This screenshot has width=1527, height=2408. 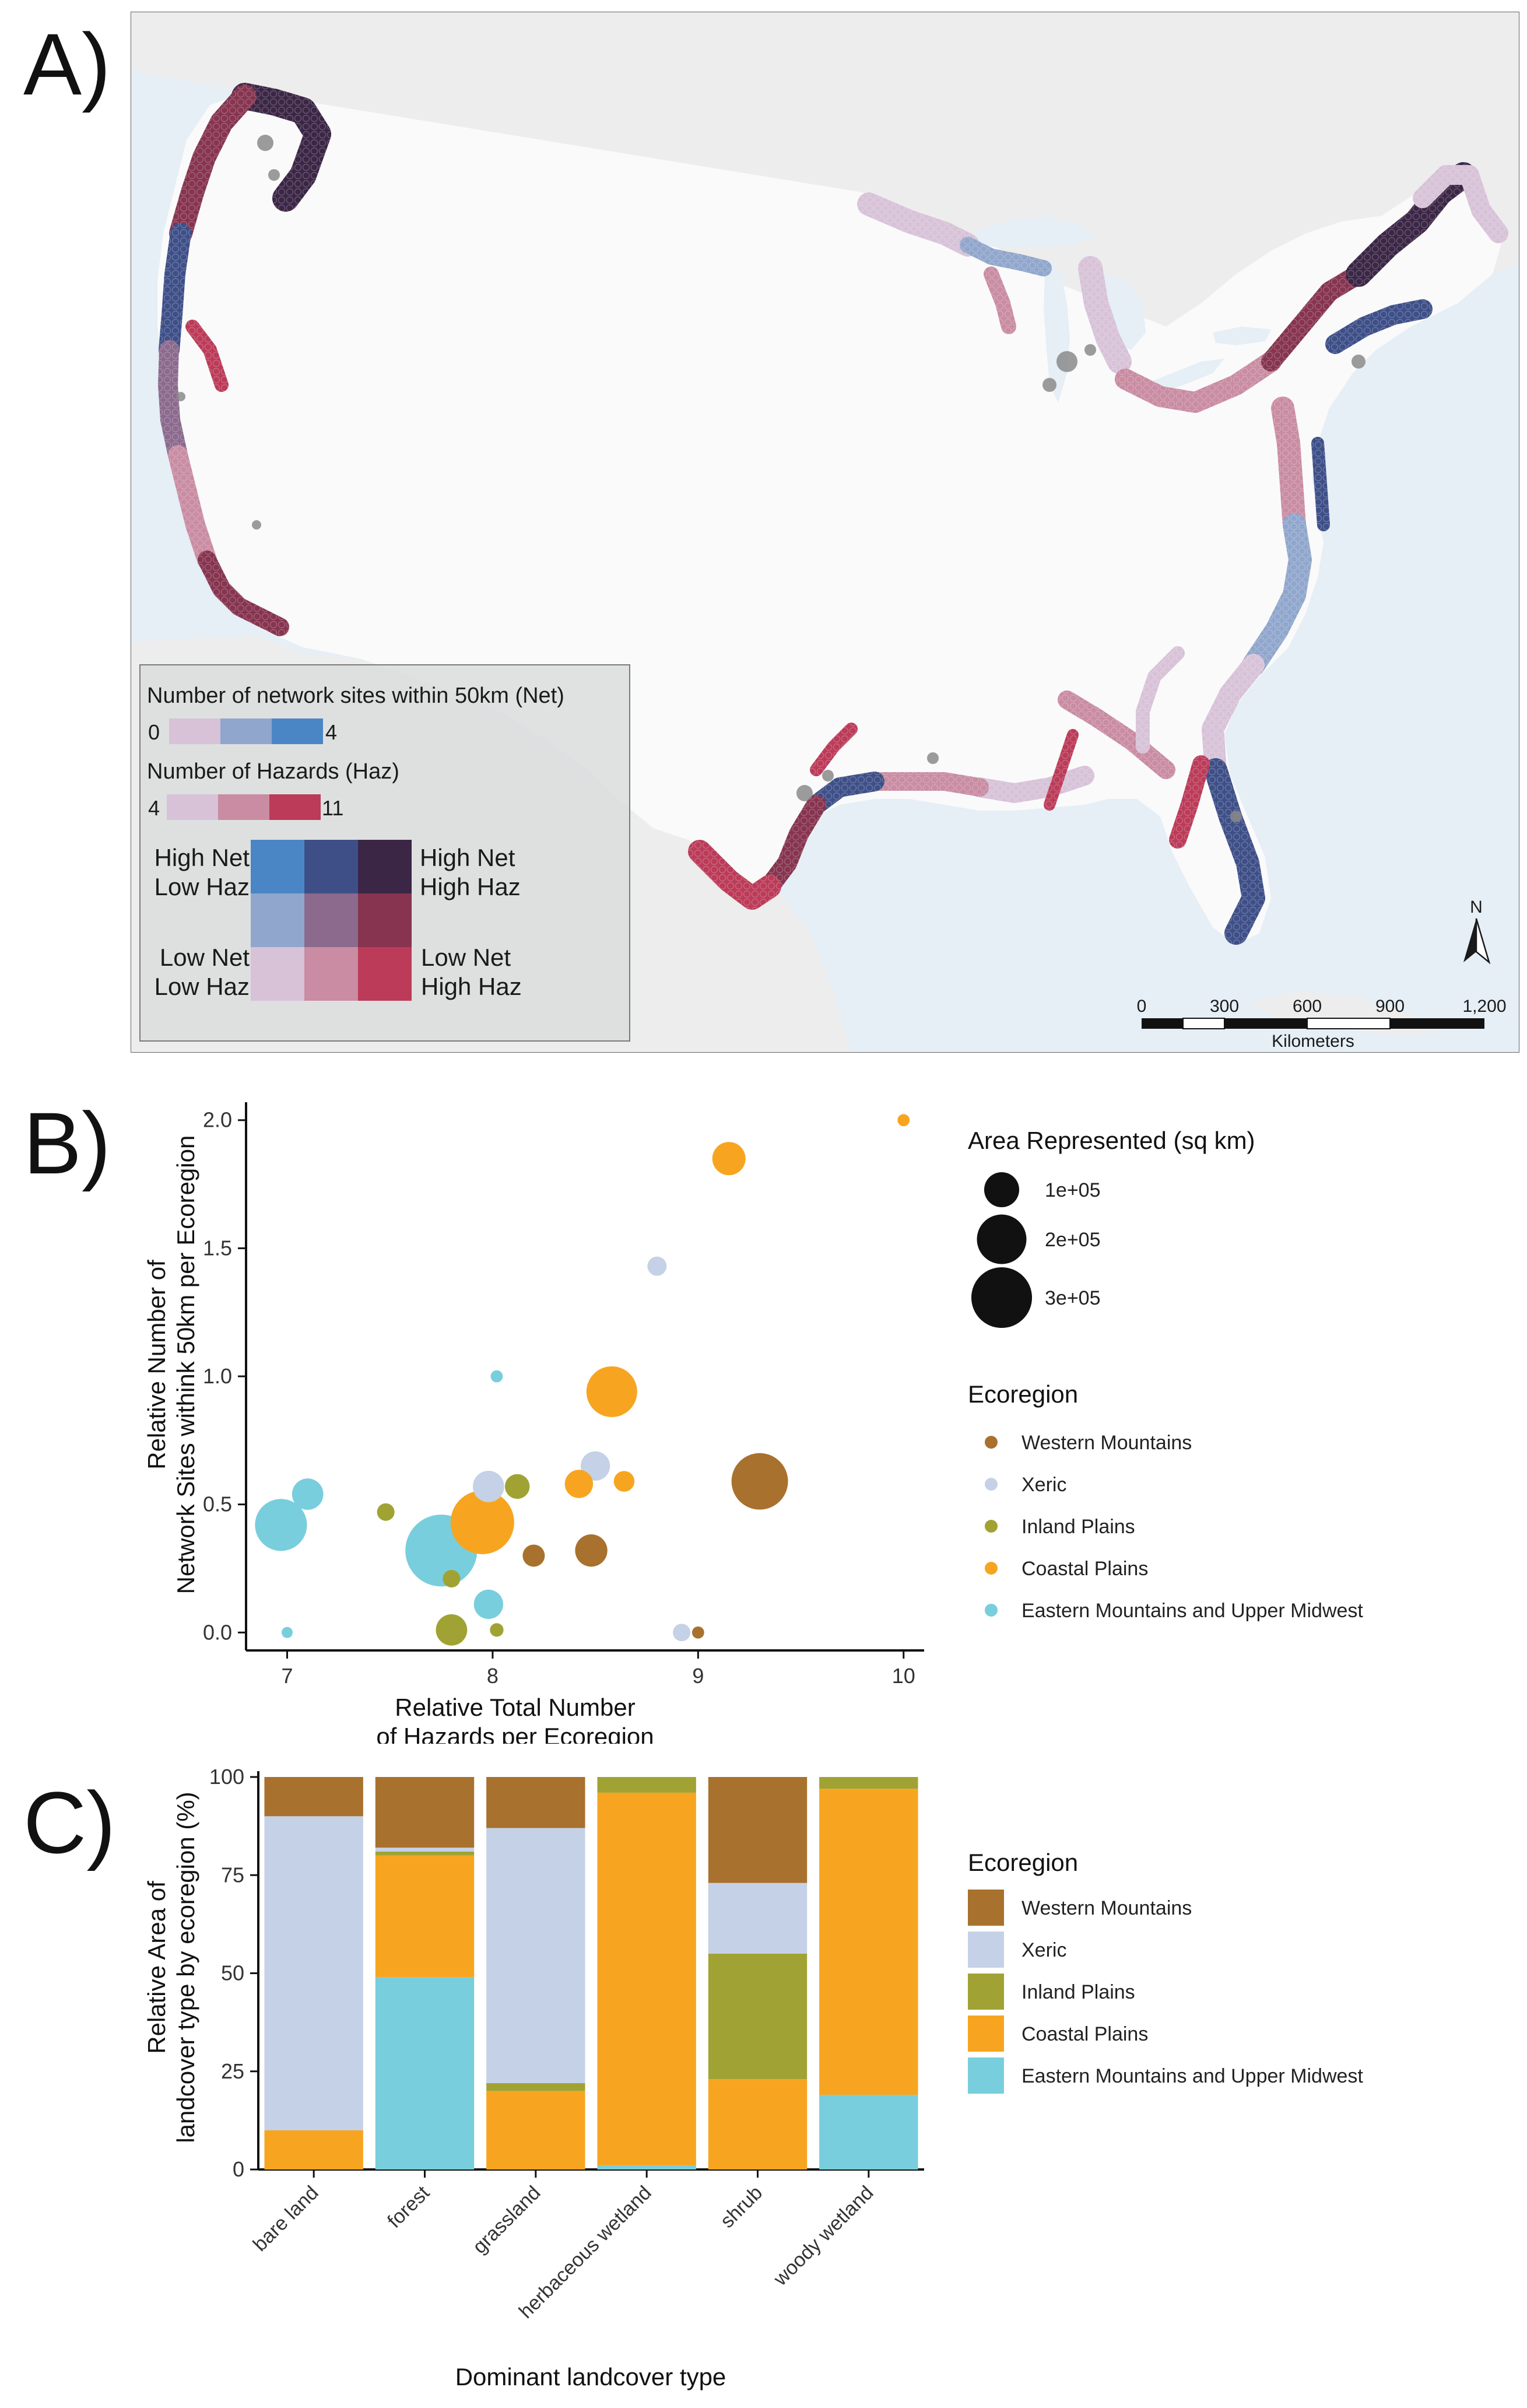 I want to click on y-tick-label: 100, so click(x=226, y=1777).